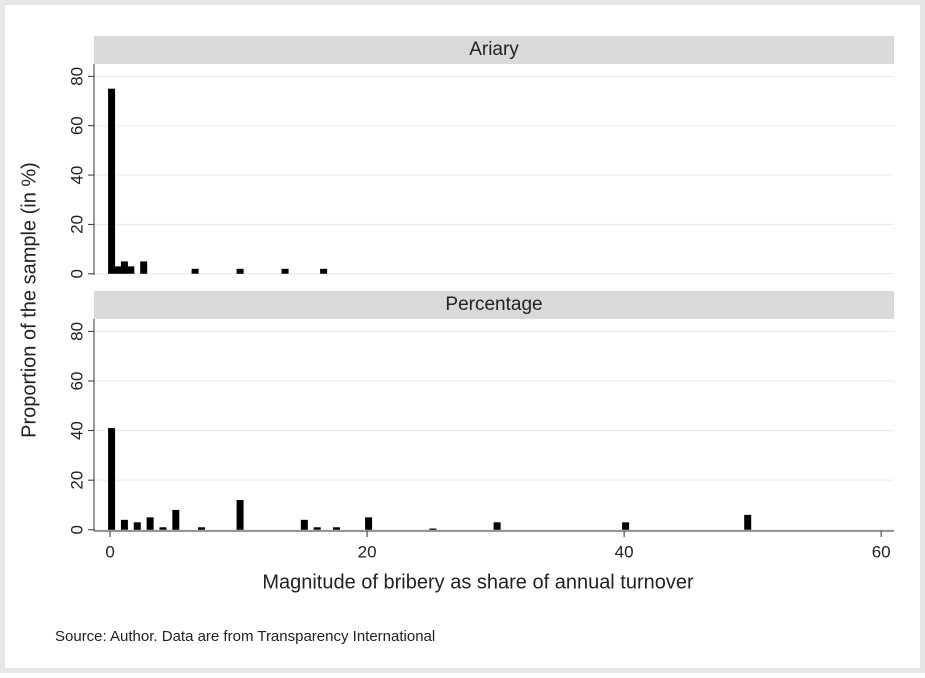 The height and width of the screenshot is (678, 925). I want to click on x-tick-label: 40, so click(624, 551).